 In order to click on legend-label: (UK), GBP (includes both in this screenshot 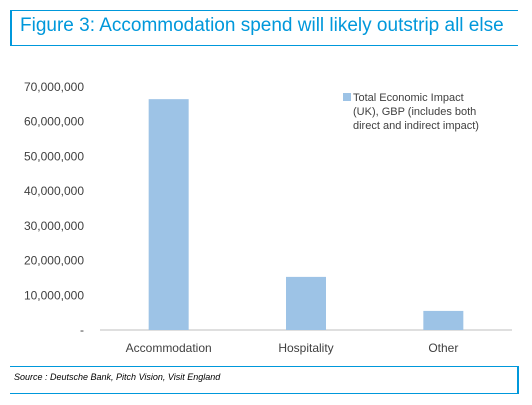, I will do `click(414, 112)`.